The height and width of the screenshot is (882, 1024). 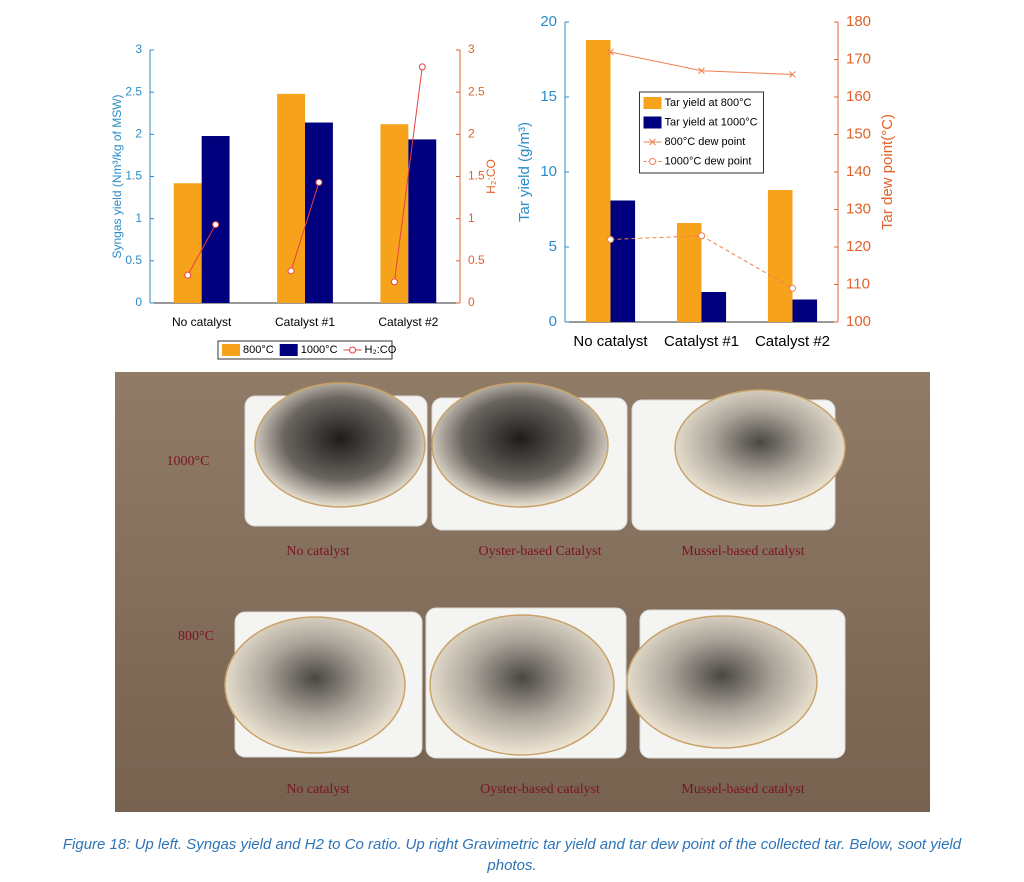 I want to click on y-tick-label: 1, so click(x=138, y=218).